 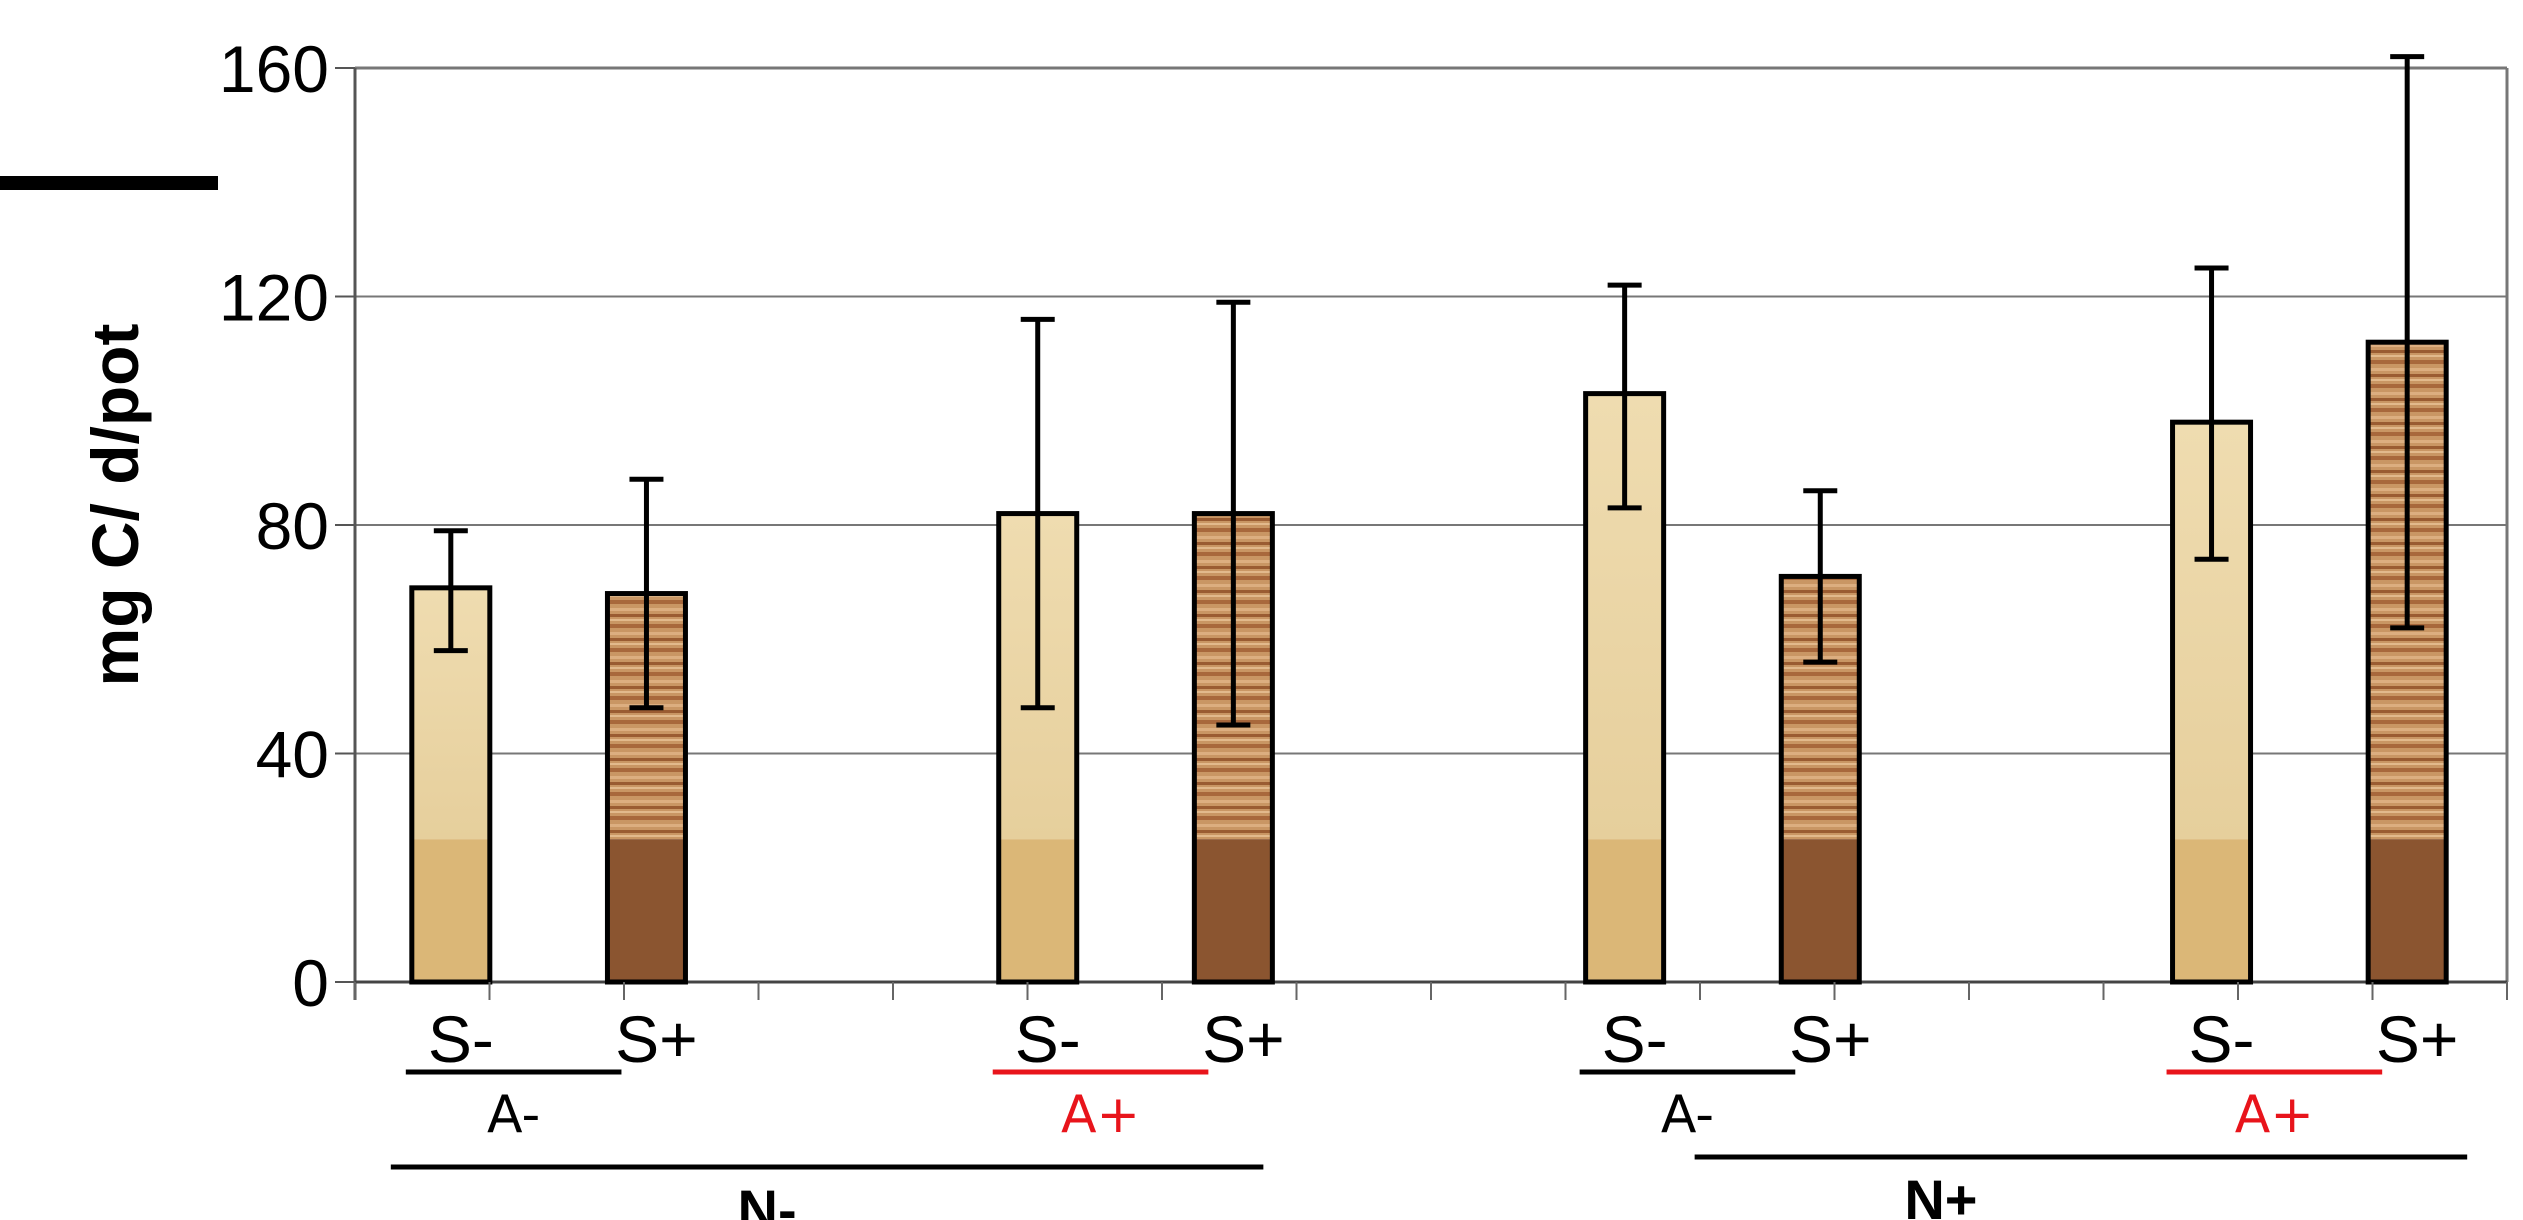 What do you see at coordinates (310, 983) in the screenshot?
I see `y-tick-label: 0` at bounding box center [310, 983].